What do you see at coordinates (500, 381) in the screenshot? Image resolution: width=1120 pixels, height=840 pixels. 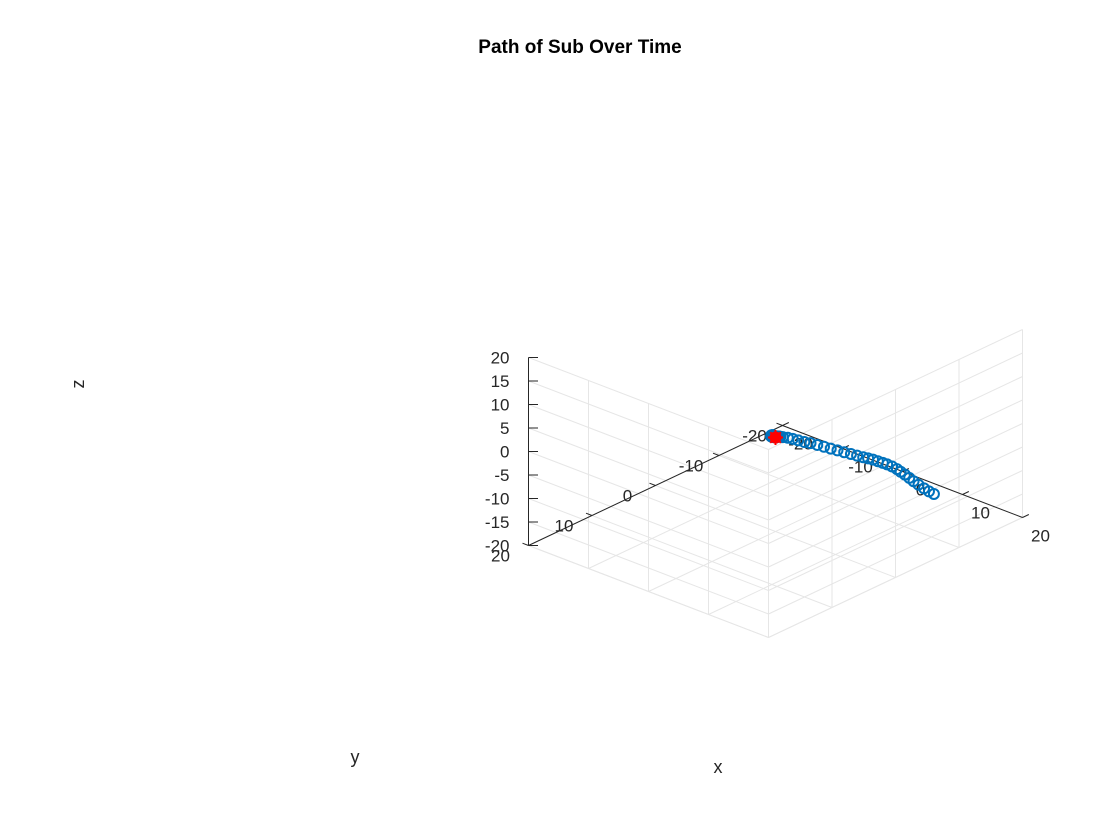 I see `z-tick-label: 15` at bounding box center [500, 381].